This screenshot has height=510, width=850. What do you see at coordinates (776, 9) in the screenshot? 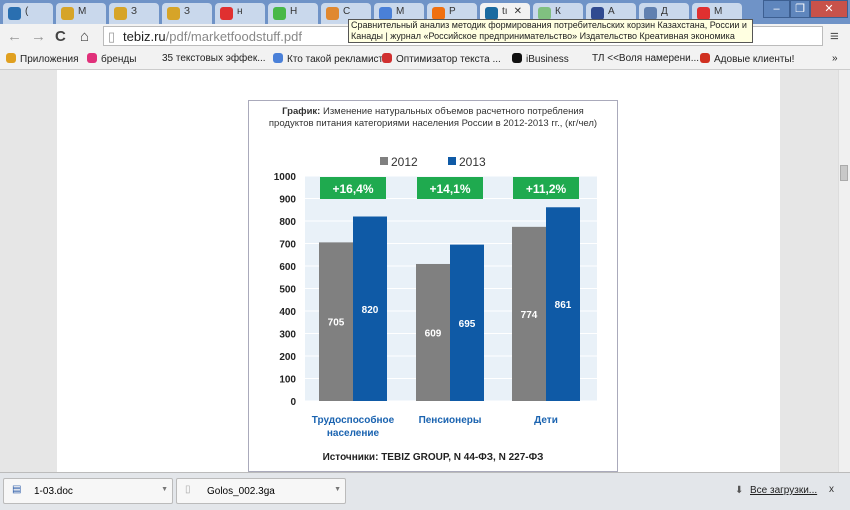
I see `minimize-button: –` at bounding box center [776, 9].